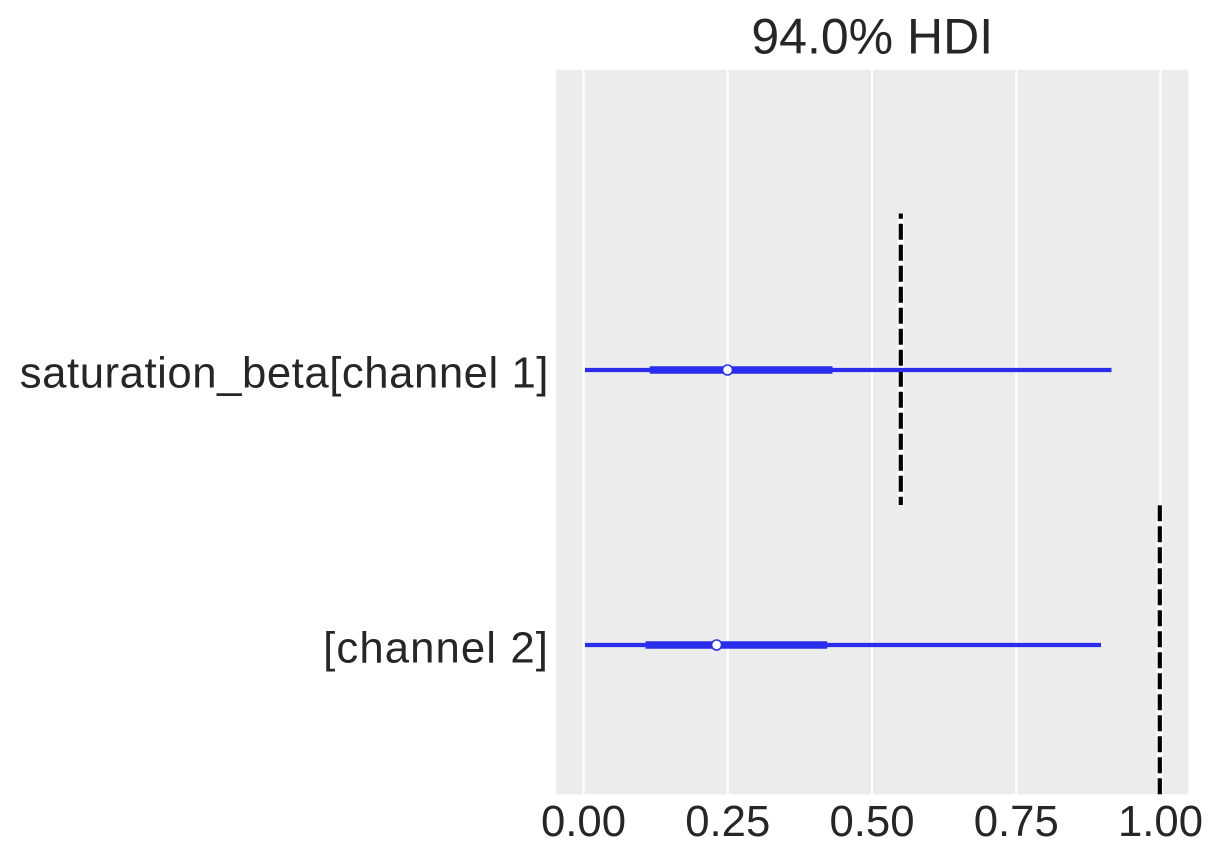 The image size is (1223, 863). I want to click on svg-text: [channel 2], so click(436, 648).